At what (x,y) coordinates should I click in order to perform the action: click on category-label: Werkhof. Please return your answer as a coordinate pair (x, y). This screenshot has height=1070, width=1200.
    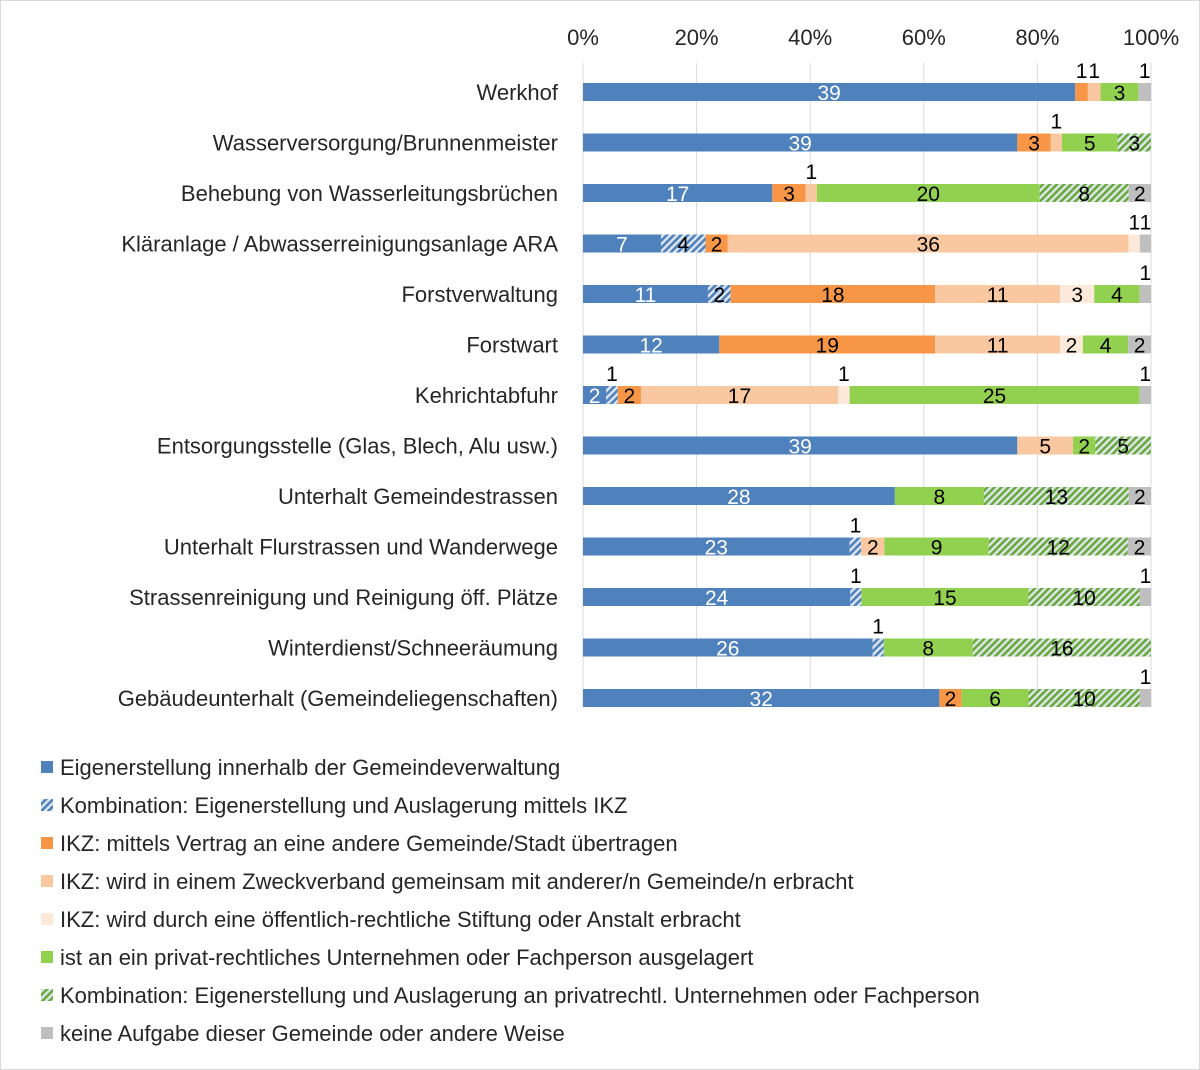
    Looking at the image, I should click on (517, 92).